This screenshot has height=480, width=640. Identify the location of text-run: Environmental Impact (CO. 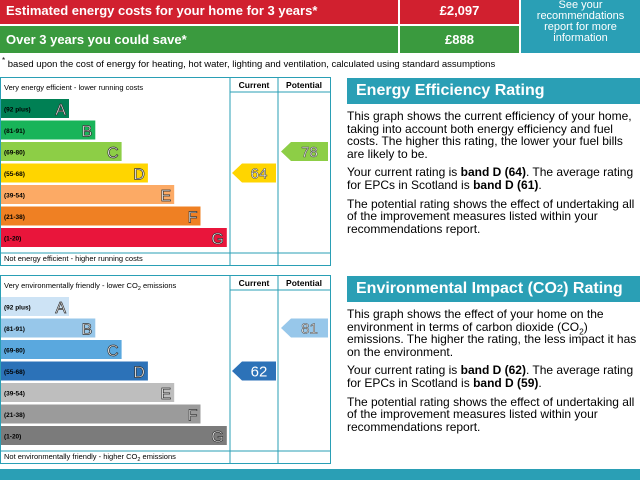
(456, 288).